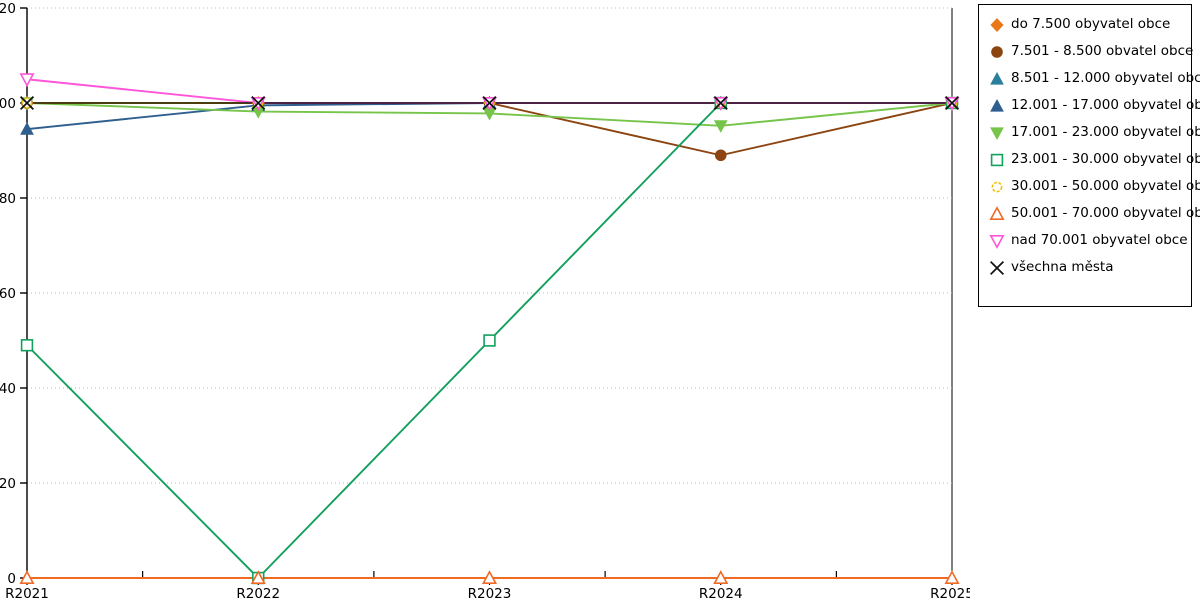  I want to click on y-axis-tick-label: 0, so click(11, 579).